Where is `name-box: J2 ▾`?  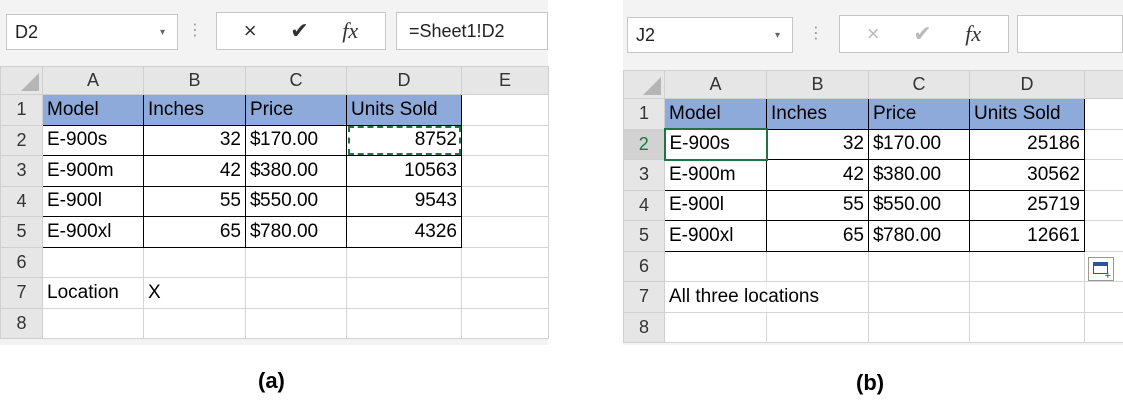 name-box: J2 ▾ is located at coordinates (710, 35).